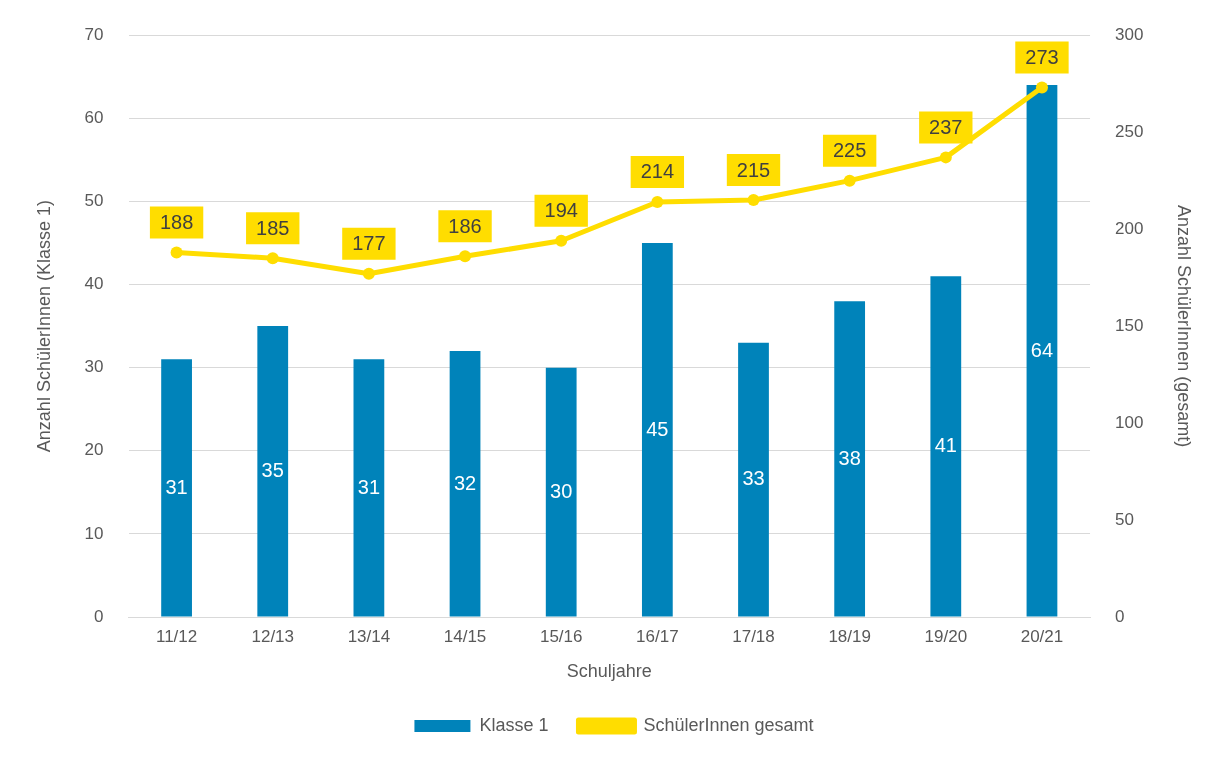 Image resolution: width=1208 pixels, height=760 pixels. Describe the element at coordinates (369, 243) in the screenshot. I see `data-label: 177` at that location.